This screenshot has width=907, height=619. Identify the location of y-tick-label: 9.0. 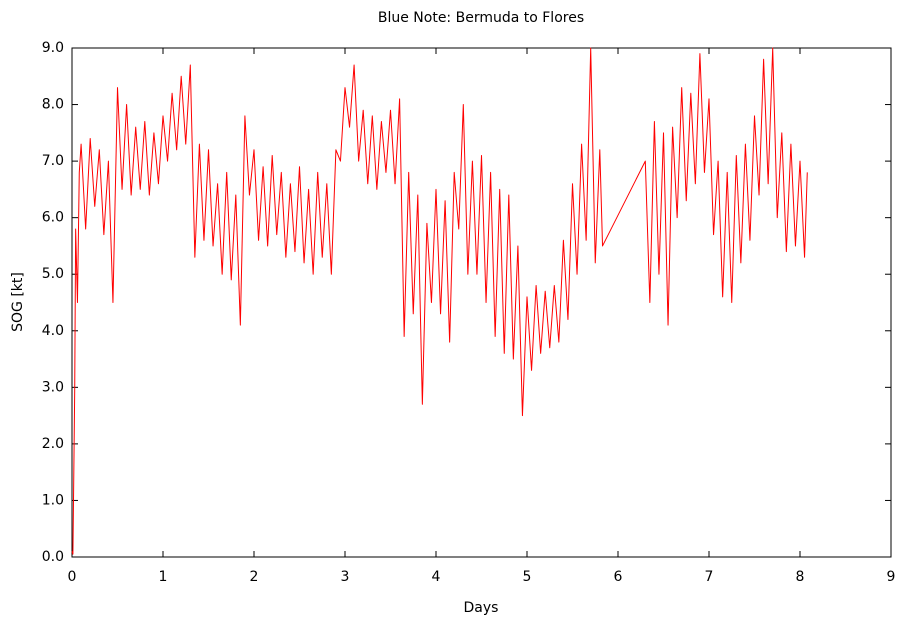
(53, 48).